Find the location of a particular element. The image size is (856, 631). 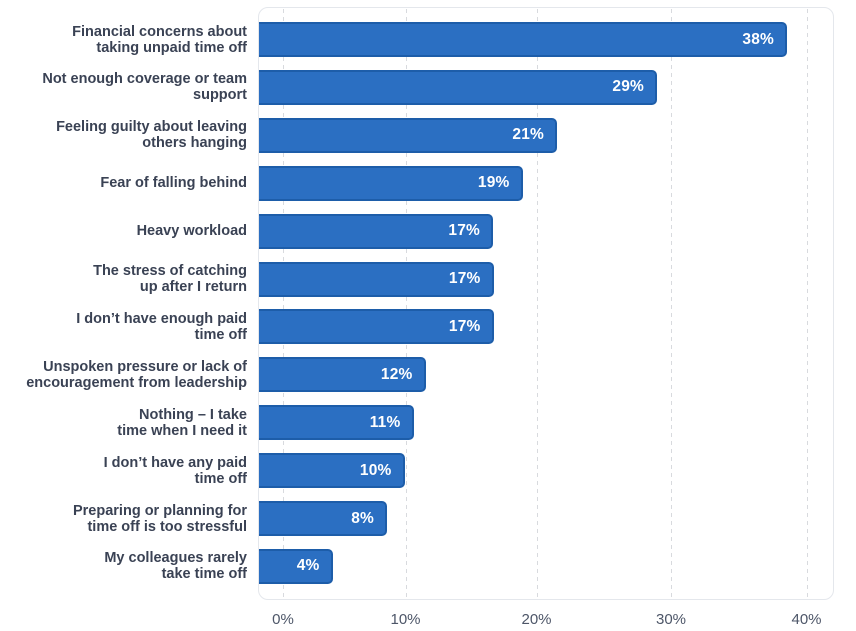

bar-value-label: 11% is located at coordinates (385, 422).